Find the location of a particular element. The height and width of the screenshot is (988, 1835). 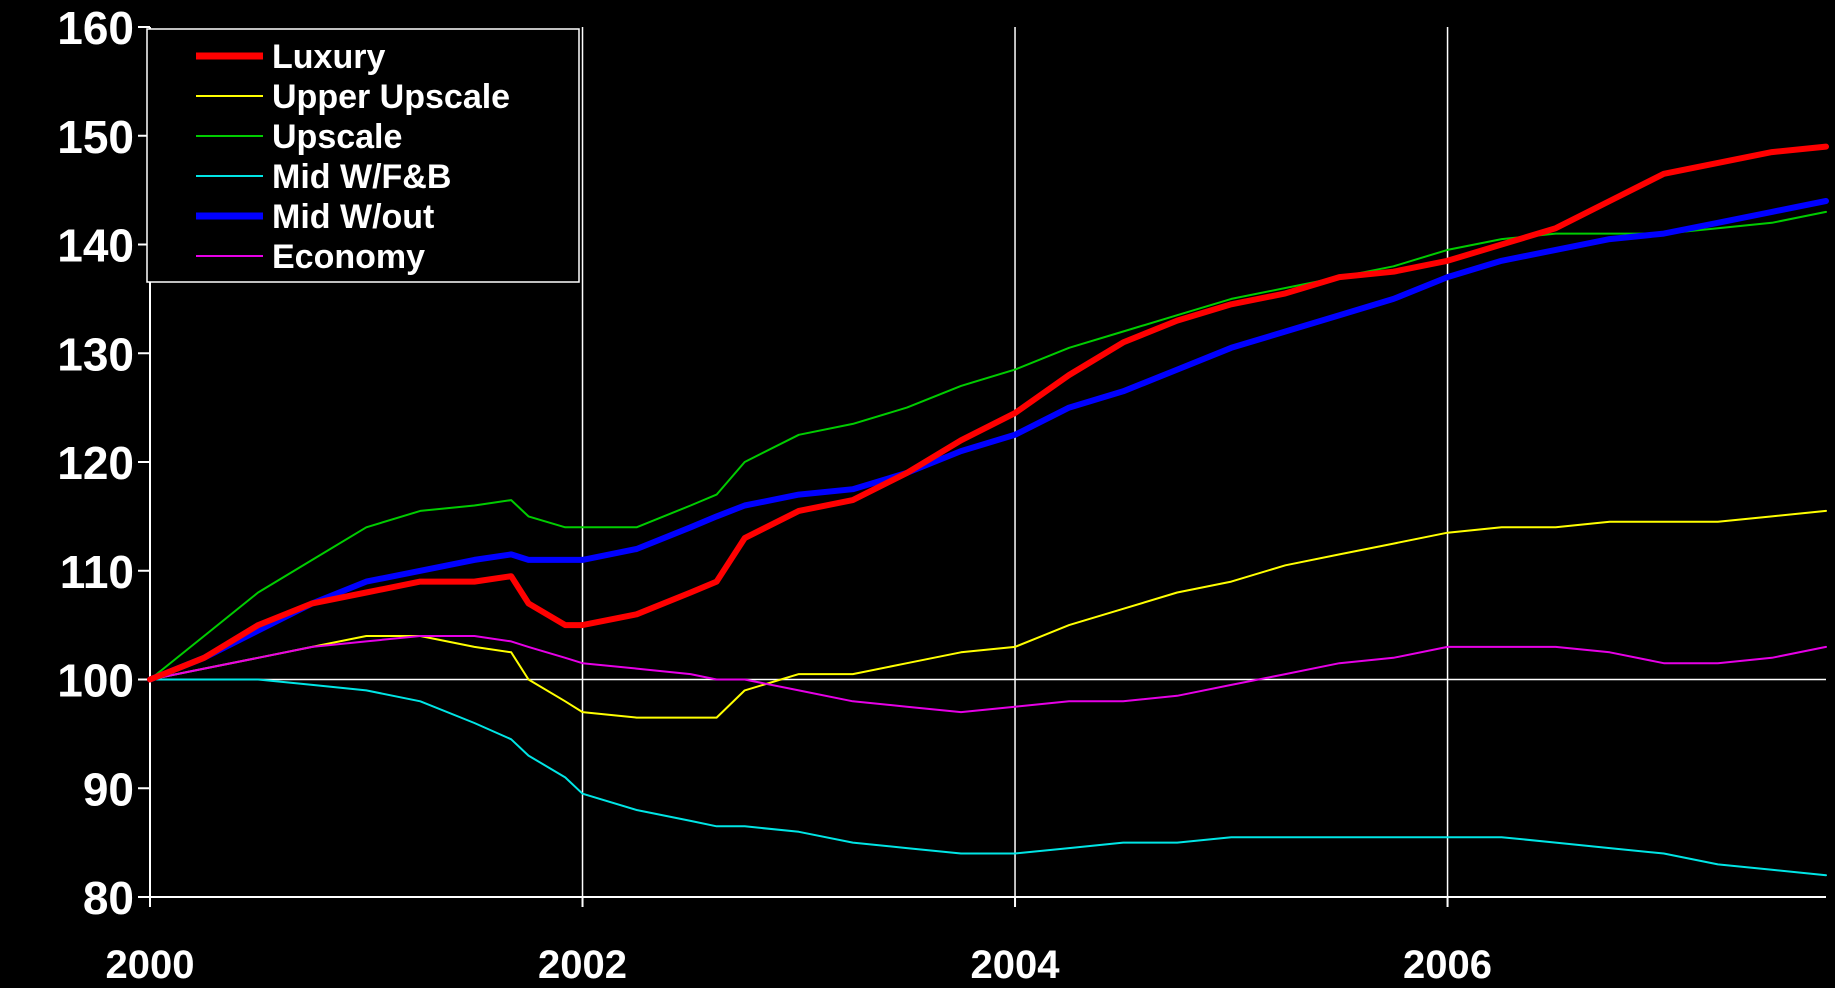

y-tick-label-90: 90 is located at coordinates (108, 789).